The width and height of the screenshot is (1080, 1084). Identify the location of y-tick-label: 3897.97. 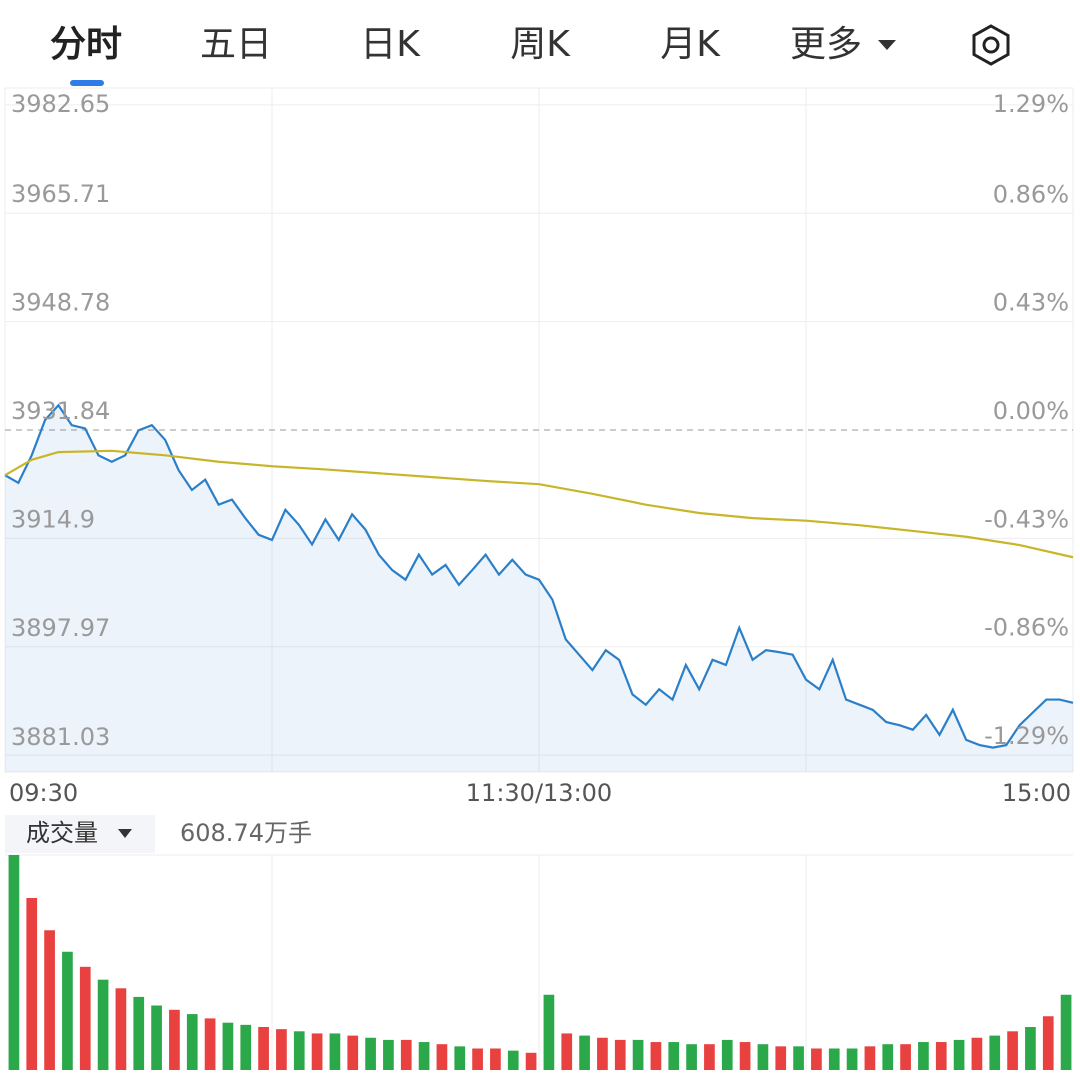
(60, 628).